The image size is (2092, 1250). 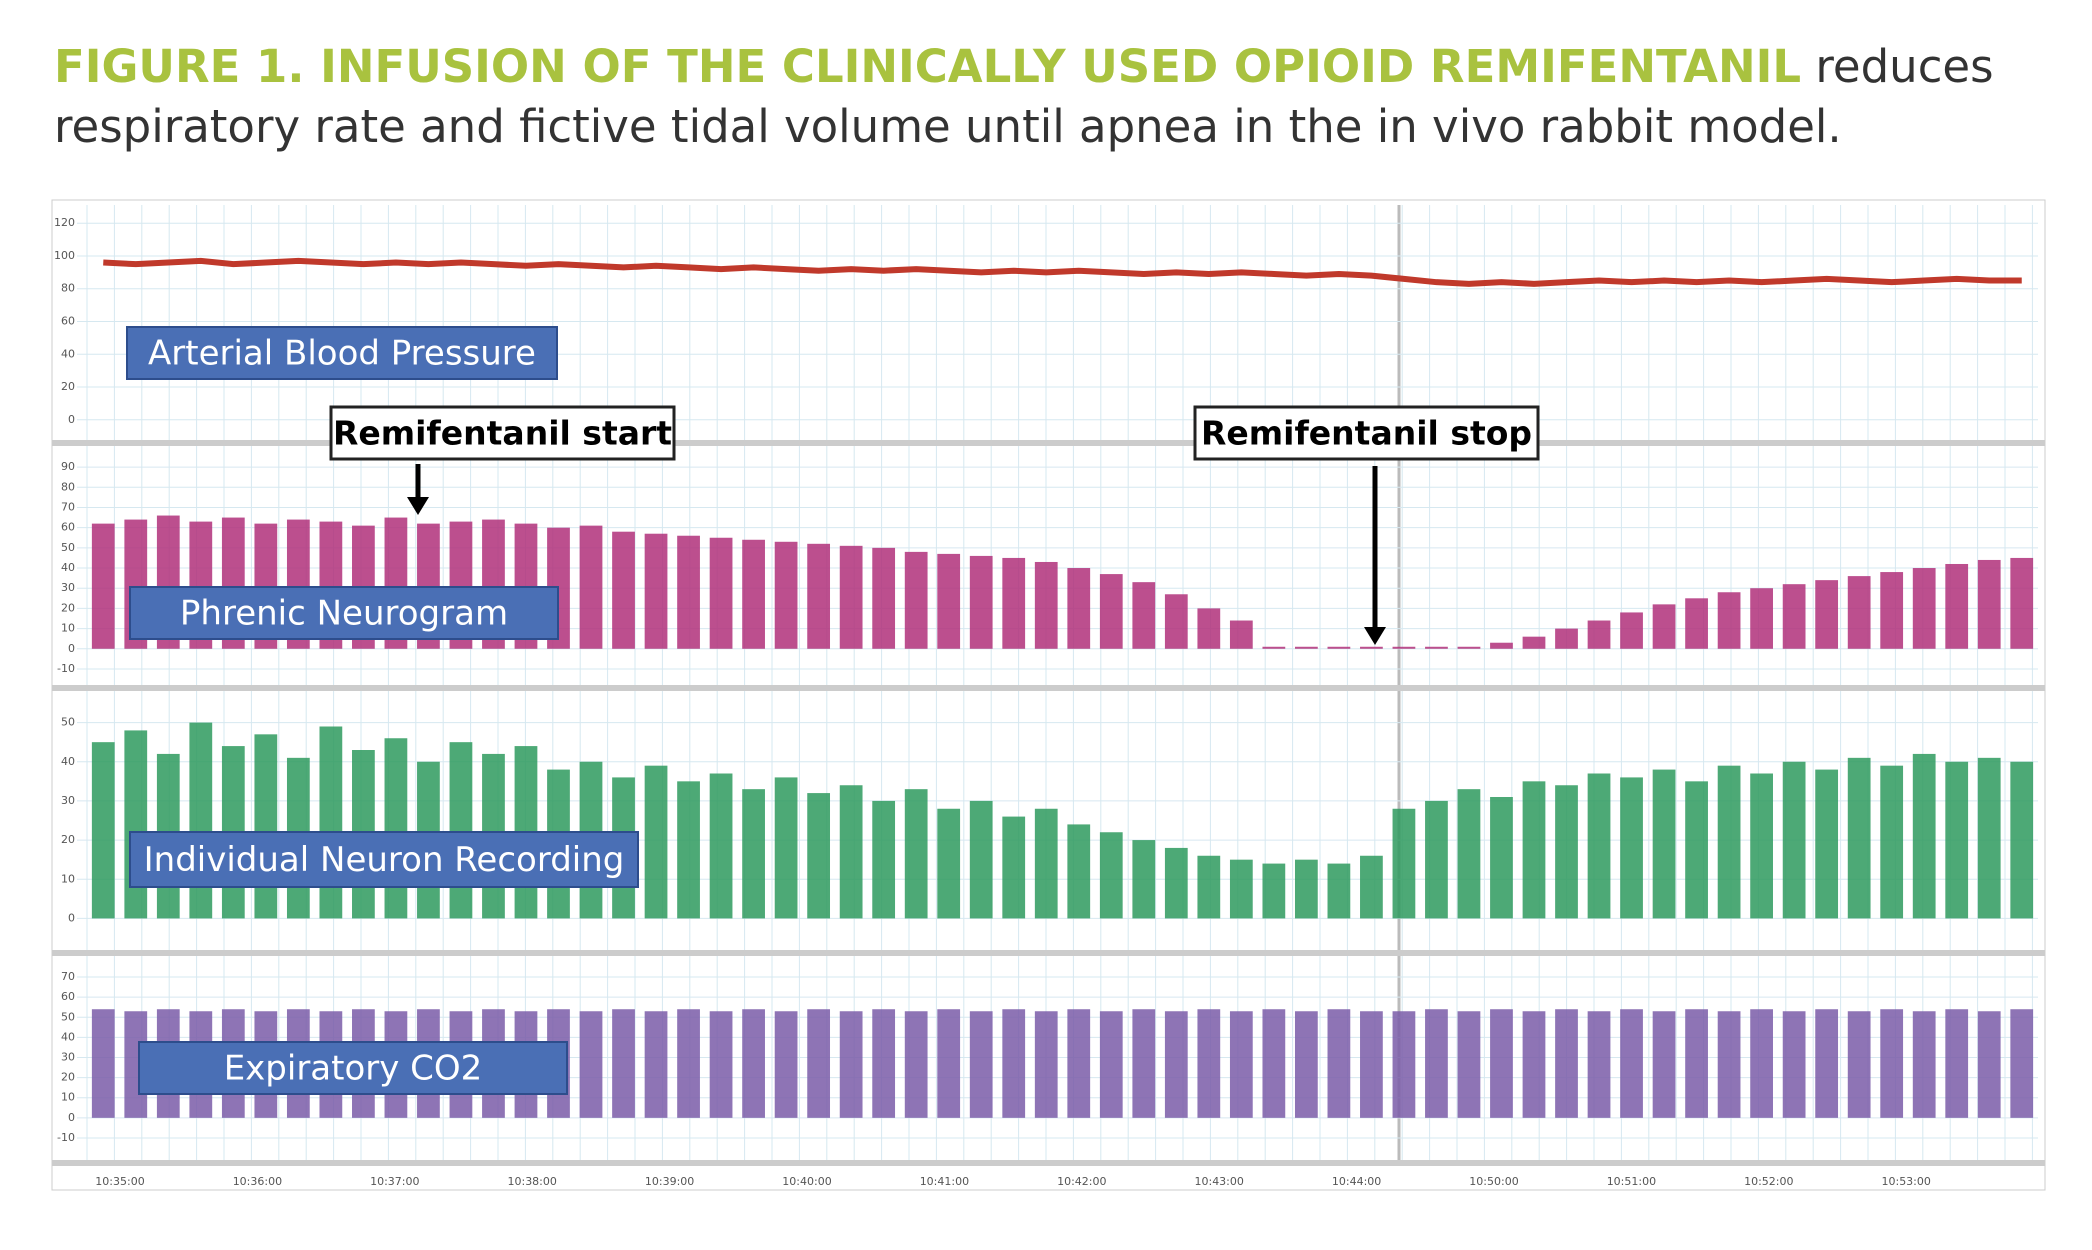 I want to click on annotation-box, so click(x=502, y=433).